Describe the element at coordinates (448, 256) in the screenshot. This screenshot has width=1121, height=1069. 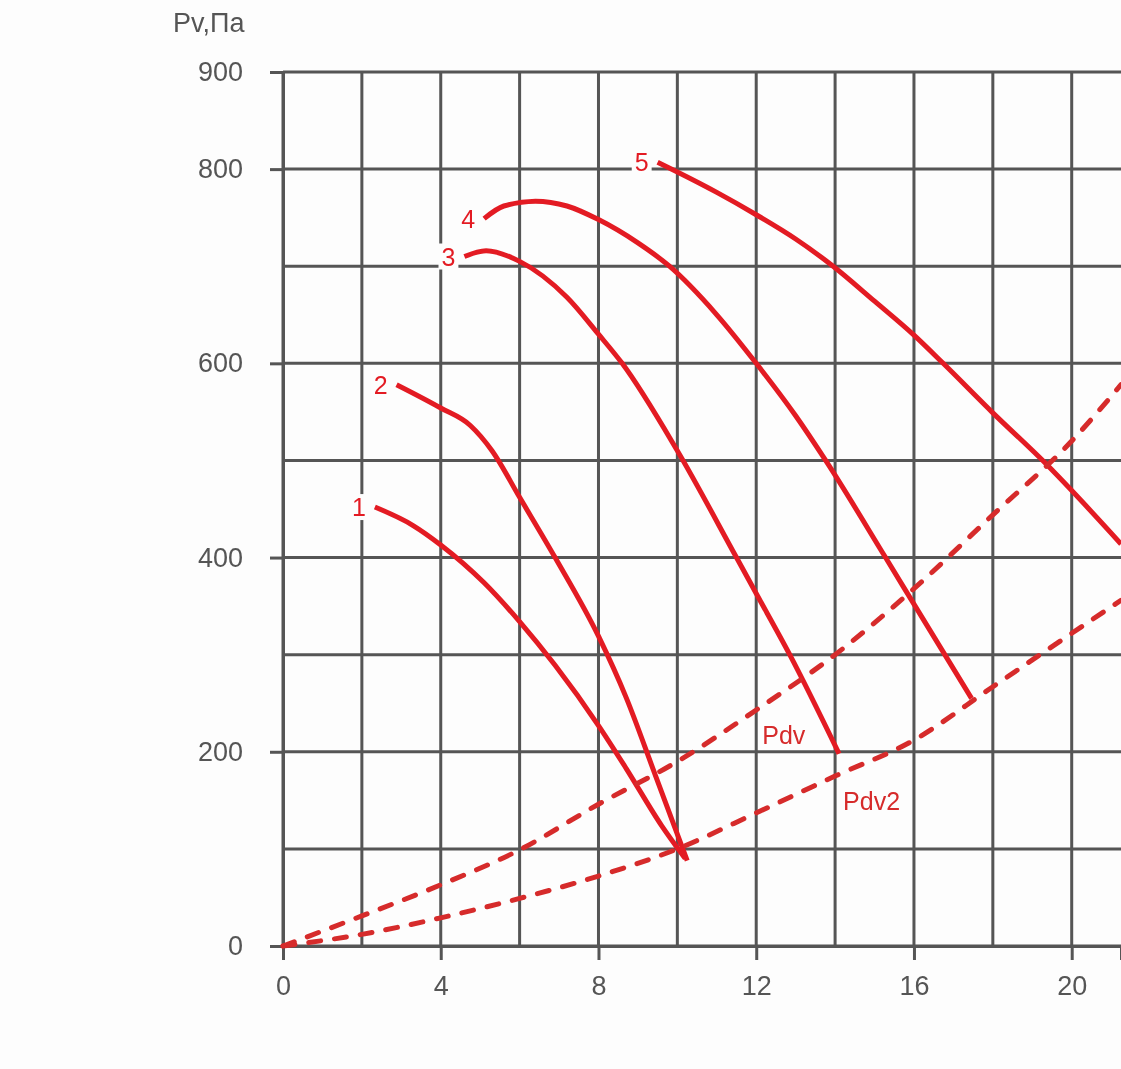
I see `series-label: 3` at that location.